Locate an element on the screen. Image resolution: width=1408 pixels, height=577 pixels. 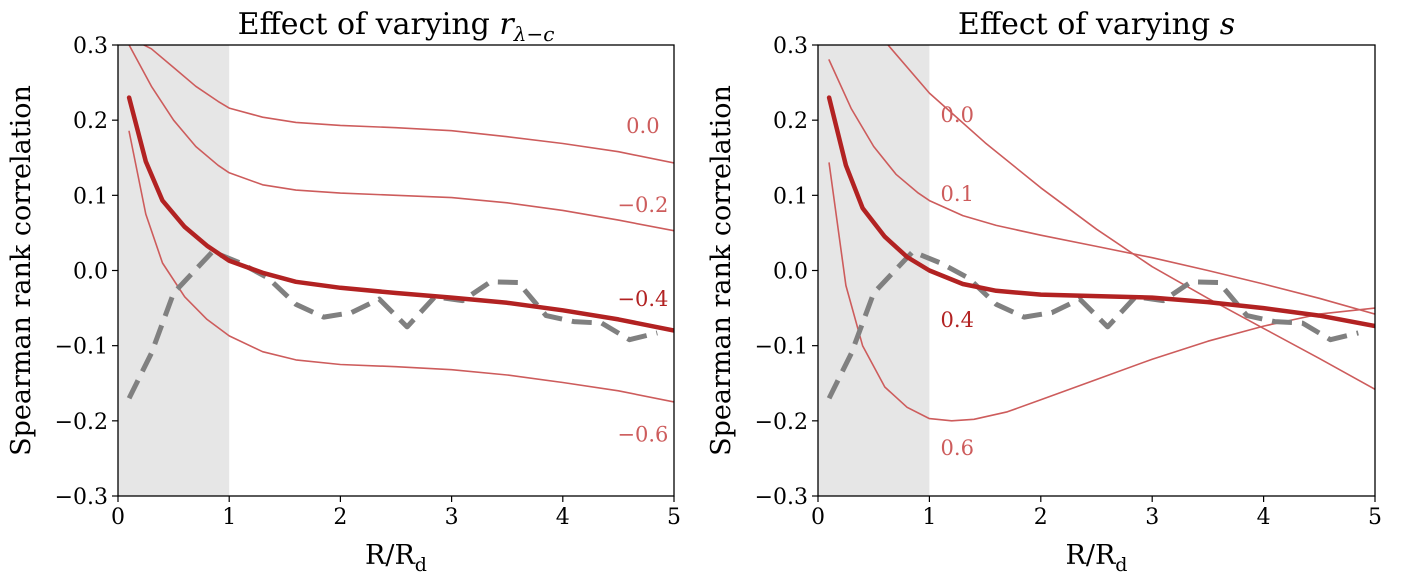
curve-label: 0.1 is located at coordinates (957, 194).